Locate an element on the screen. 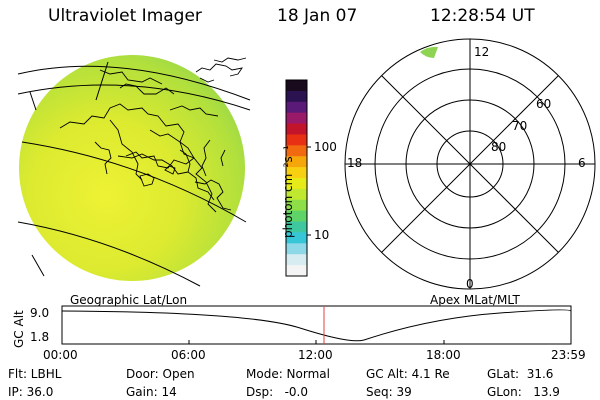 The width and height of the screenshot is (600, 400). info-ip: IP: 36.0 is located at coordinates (31, 392).